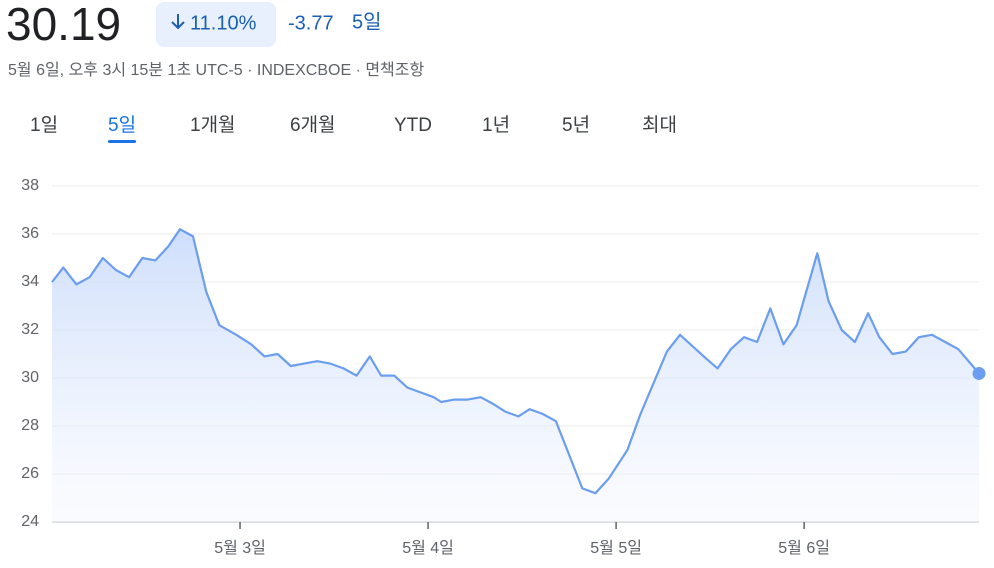 Image resolution: width=994 pixels, height=568 pixels. Describe the element at coordinates (122, 141) in the screenshot. I see `tab-underline` at that location.